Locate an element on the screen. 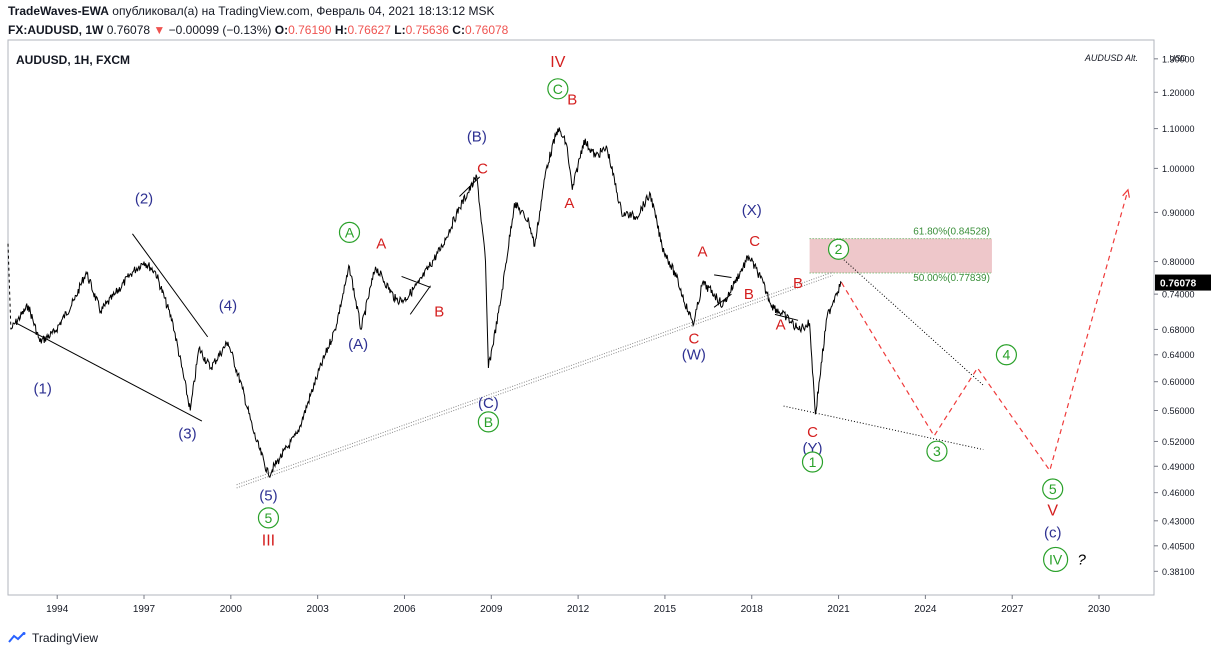  y-tick-label: 0.60000 is located at coordinates (1178, 382).